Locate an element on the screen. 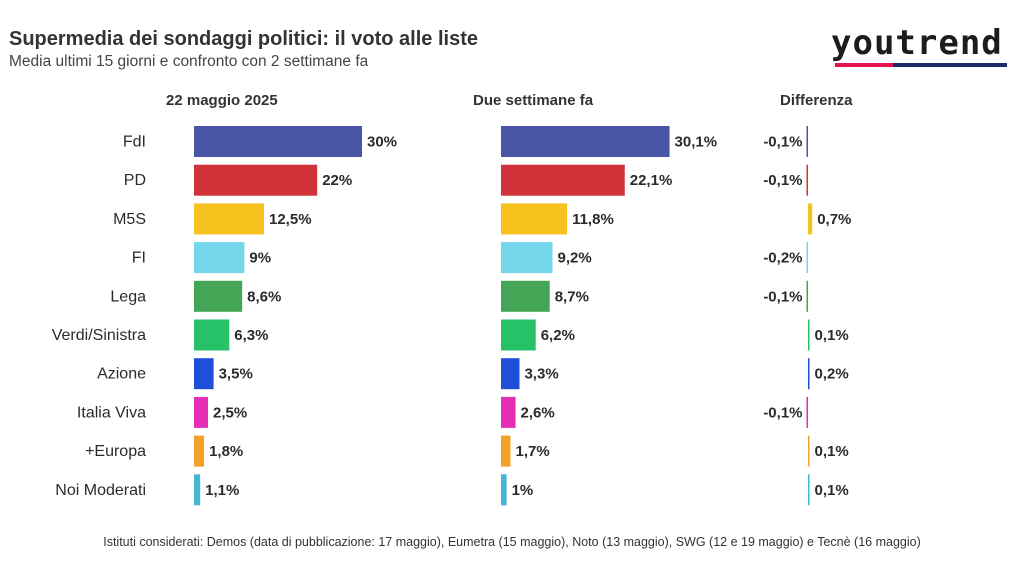  value-label-diff-m5s: 0,7% is located at coordinates (834, 219).